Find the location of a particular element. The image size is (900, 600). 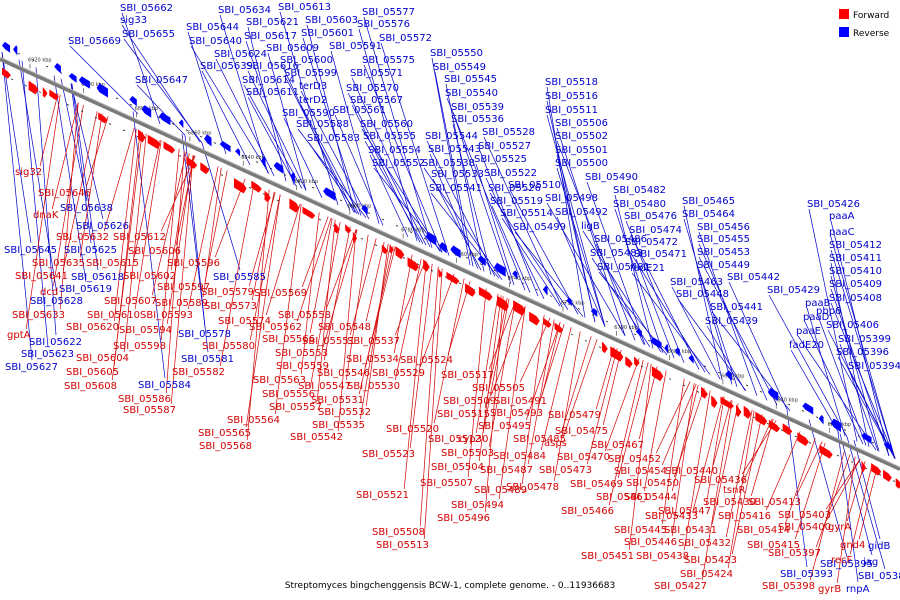

forward-gene-label: SBI_05444 is located at coordinates (650, 497).